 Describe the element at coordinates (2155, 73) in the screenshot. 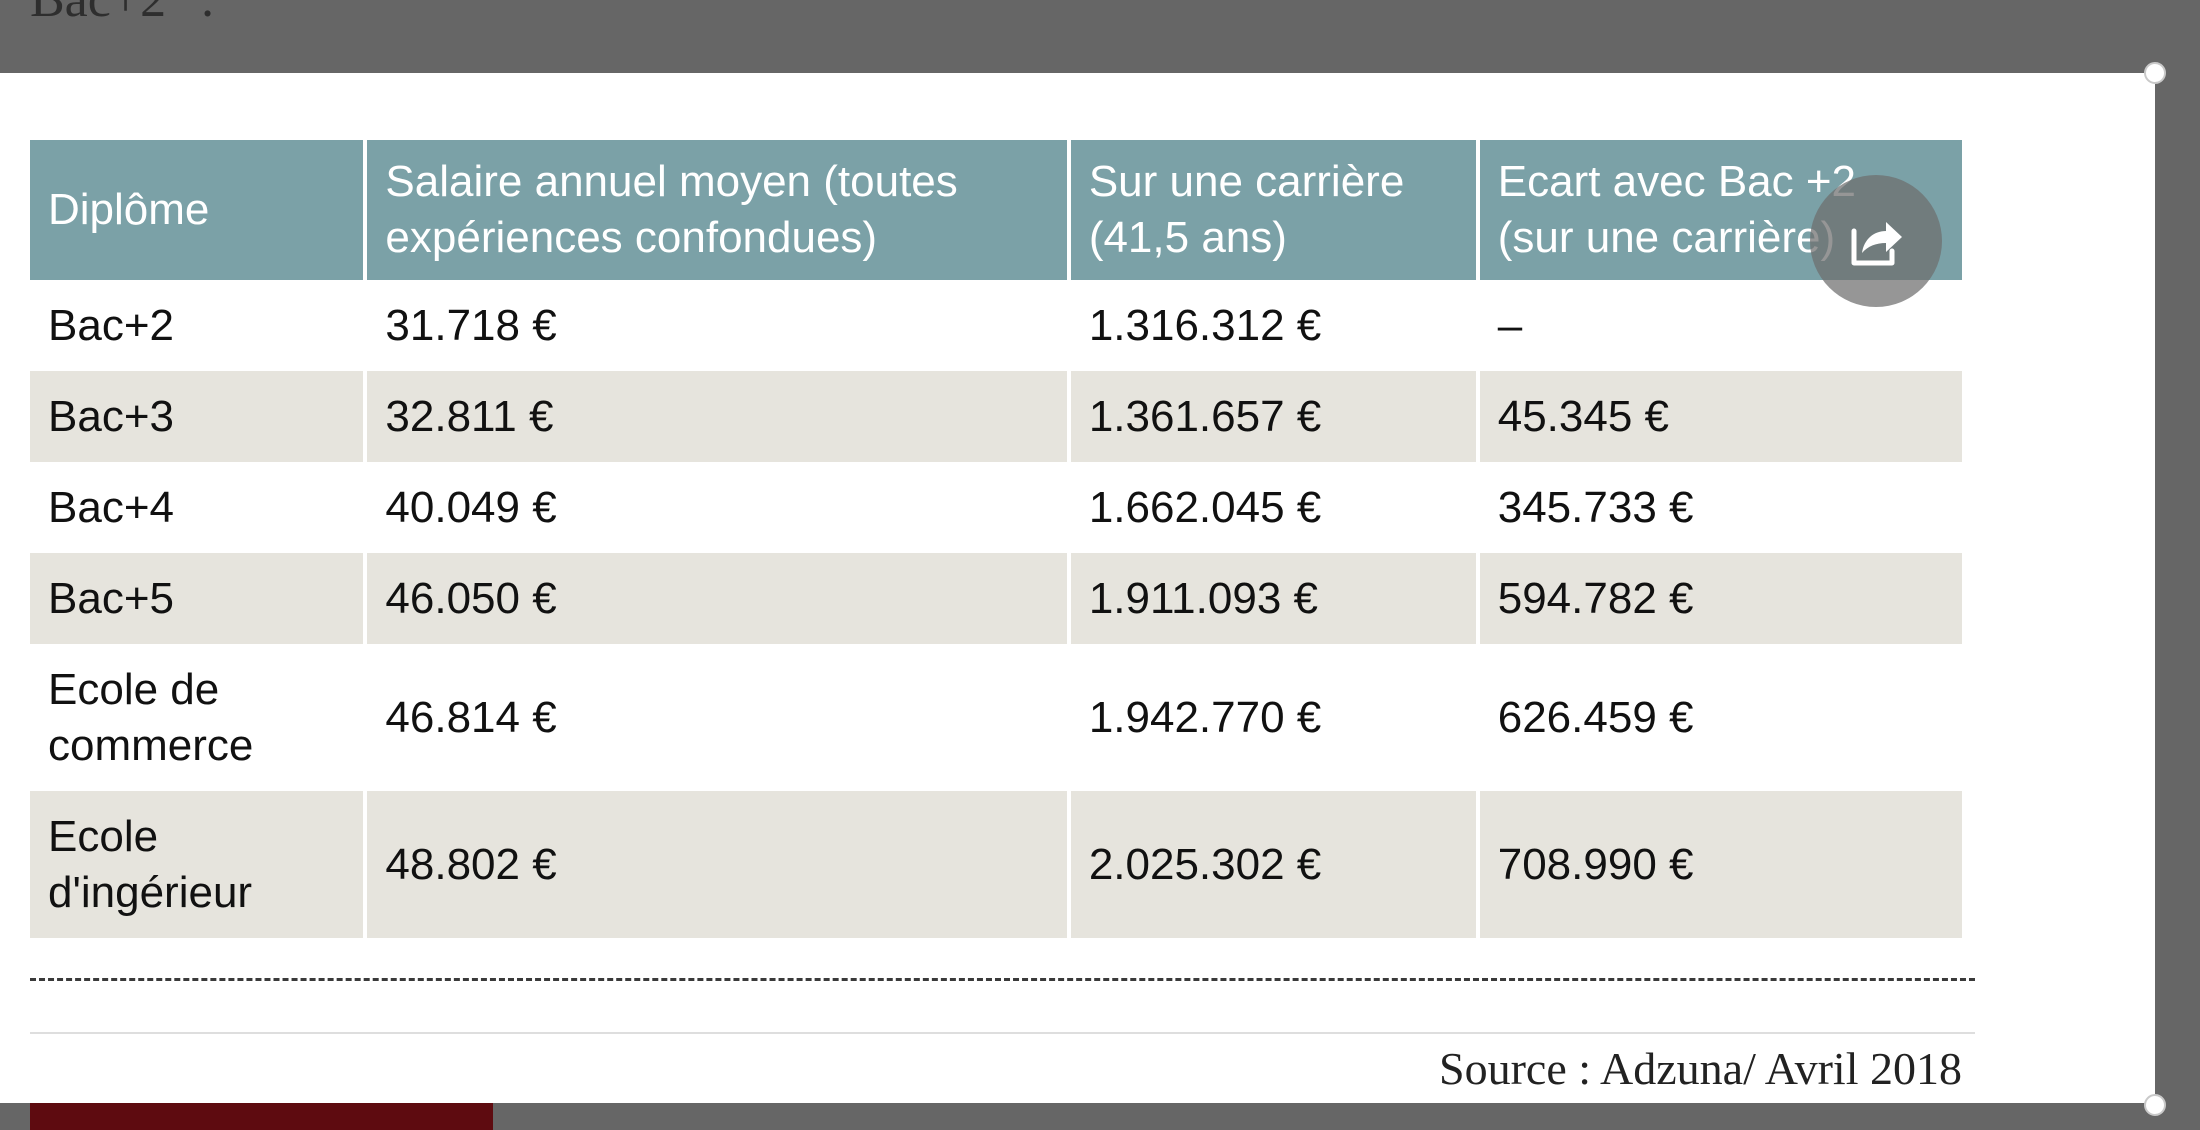

I see `resize-handle-top-right` at that location.